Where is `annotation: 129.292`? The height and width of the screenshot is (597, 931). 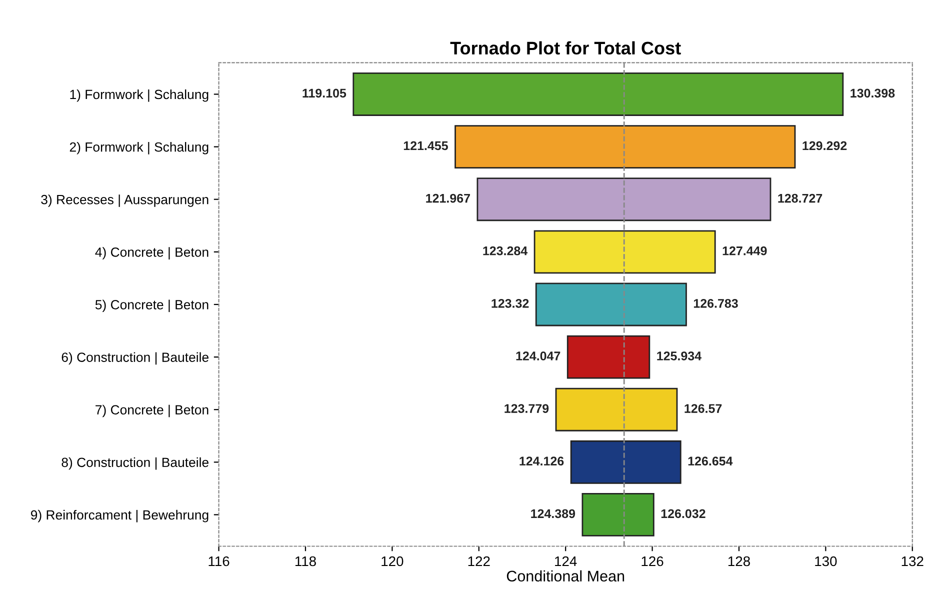 annotation: 129.292 is located at coordinates (824, 145).